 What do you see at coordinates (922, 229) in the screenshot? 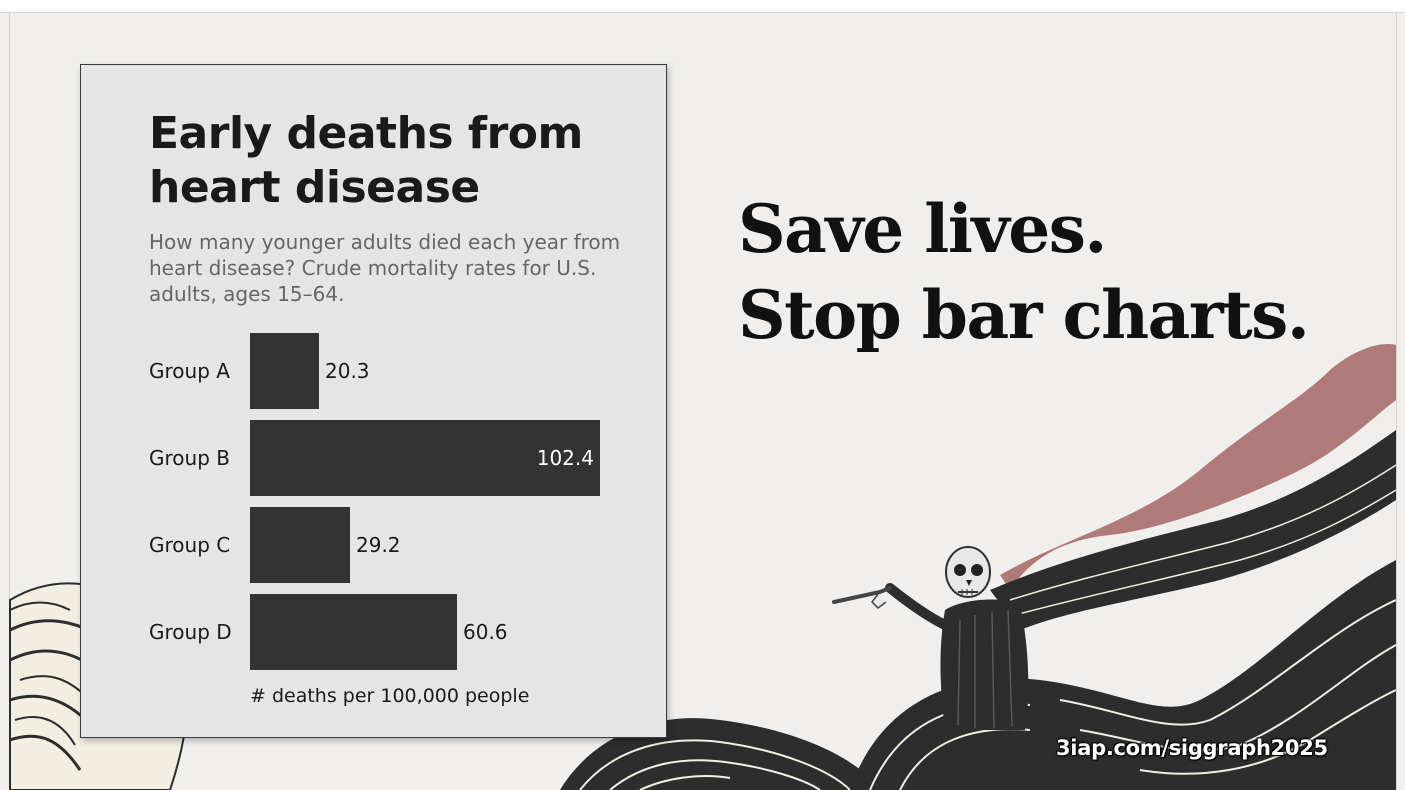
I see `headline-line-1: Save lives.` at bounding box center [922, 229].